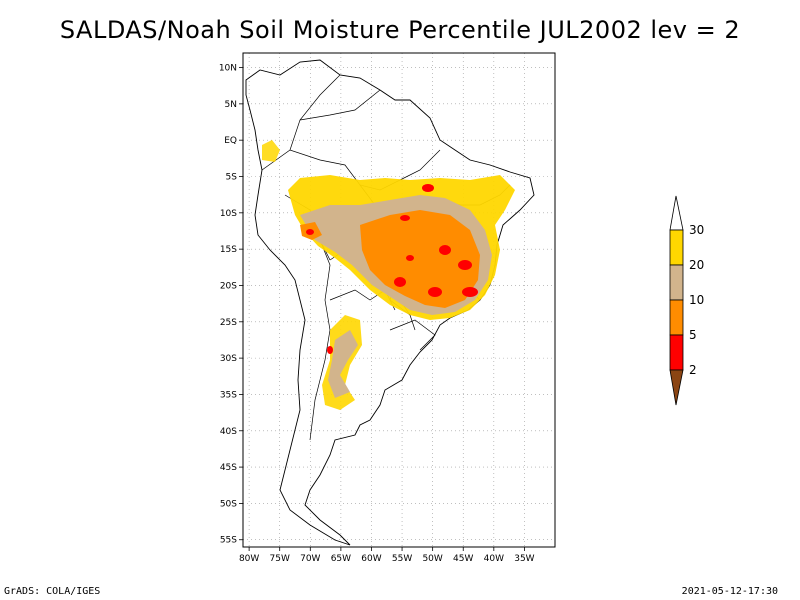 The height and width of the screenshot is (600, 800). What do you see at coordinates (231, 105) in the screenshot?
I see `y-tick-label: 5N` at bounding box center [231, 105].